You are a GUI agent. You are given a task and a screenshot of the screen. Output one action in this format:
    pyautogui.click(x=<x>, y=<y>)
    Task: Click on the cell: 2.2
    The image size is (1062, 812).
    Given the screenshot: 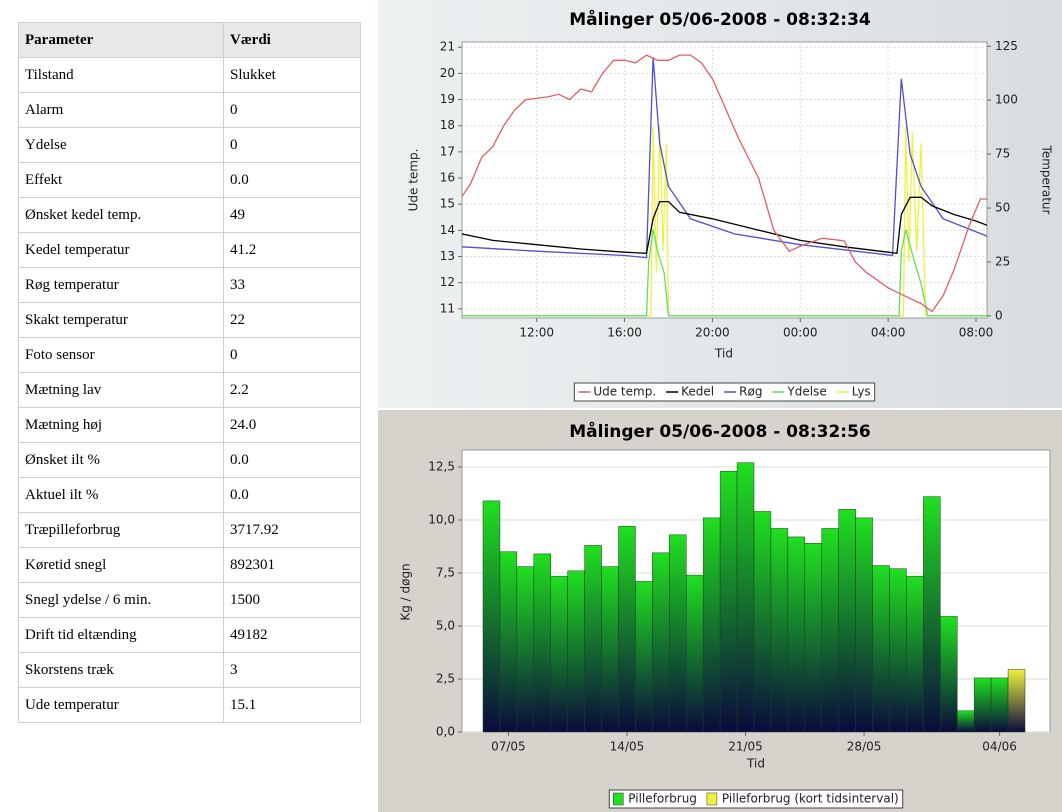 What is the action you would take?
    pyautogui.click(x=292, y=390)
    